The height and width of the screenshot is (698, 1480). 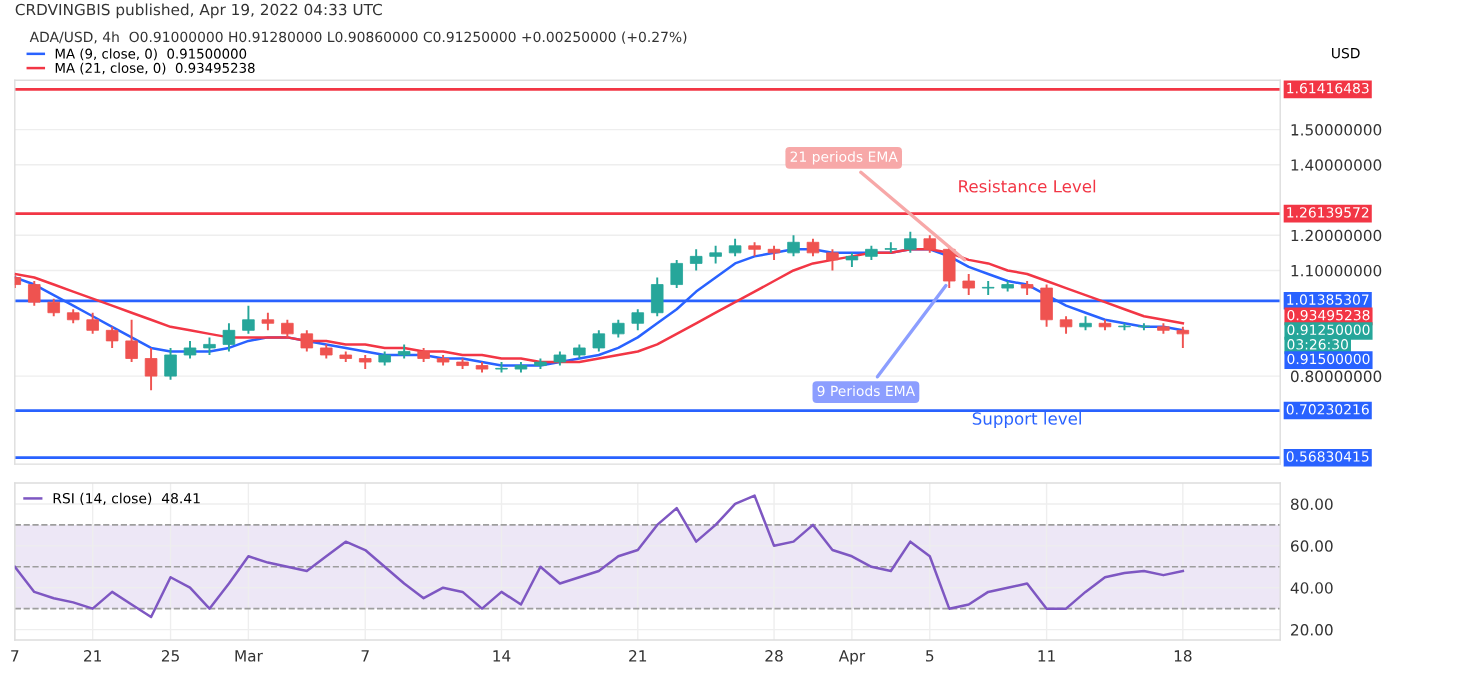 I want to click on line-series, so click(x=599, y=556).